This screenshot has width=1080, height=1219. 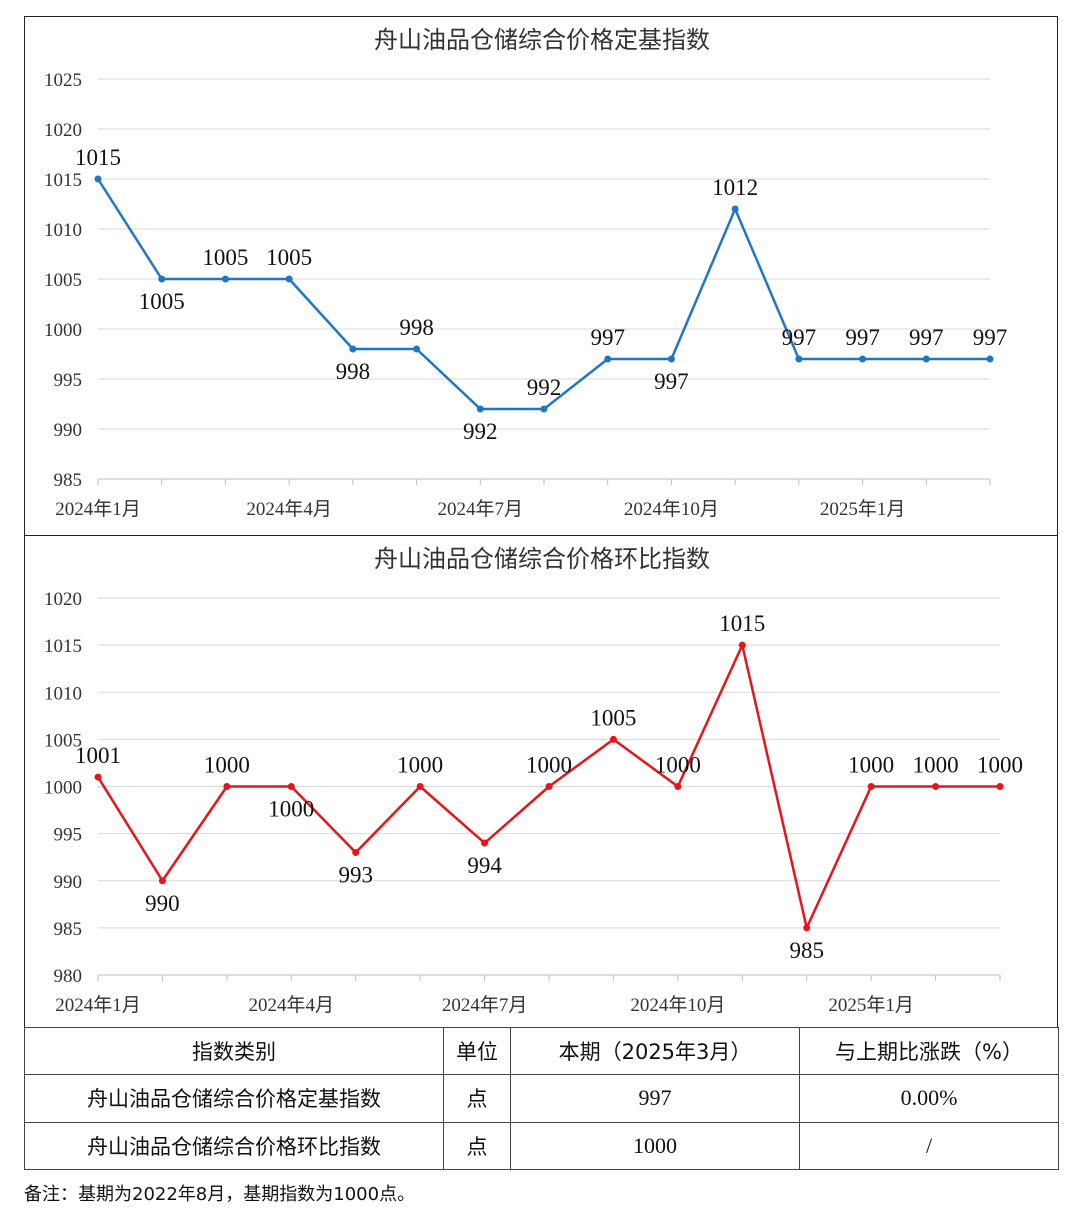 What do you see at coordinates (484, 865) in the screenshot?
I see `data-label: 994` at bounding box center [484, 865].